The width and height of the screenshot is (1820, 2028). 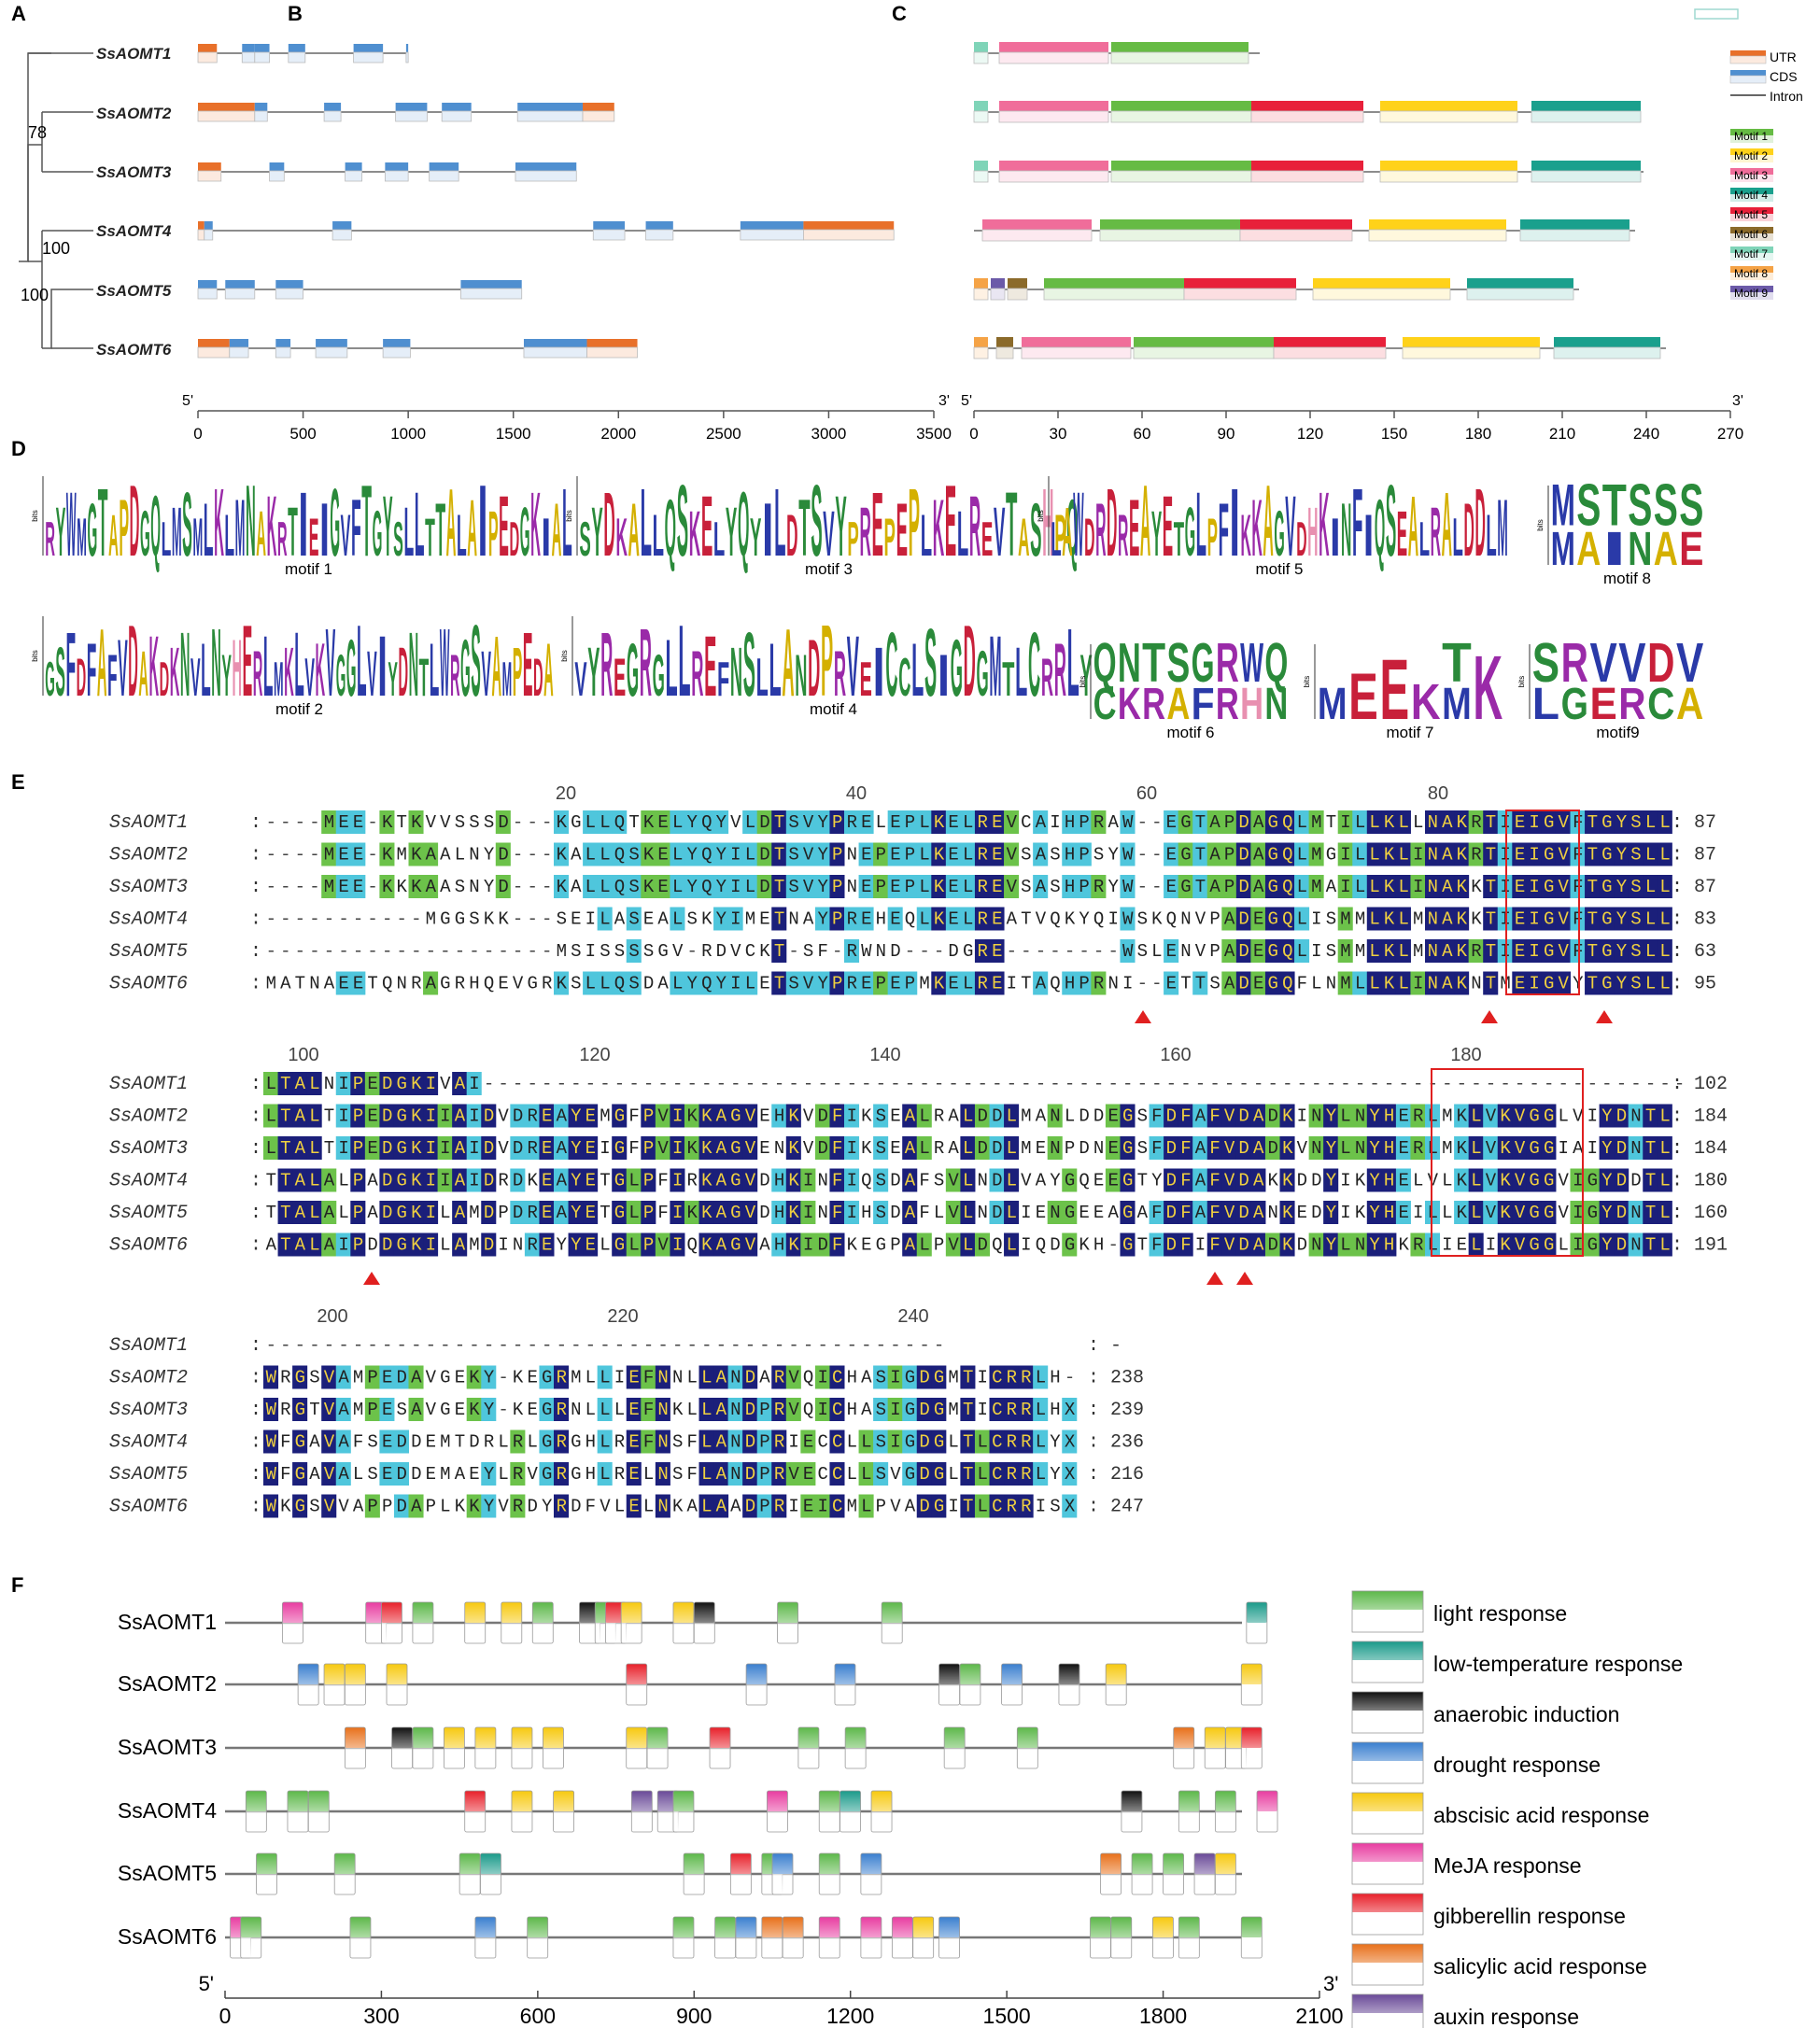 I want to click on panel-label-a: A, so click(x=18, y=13).